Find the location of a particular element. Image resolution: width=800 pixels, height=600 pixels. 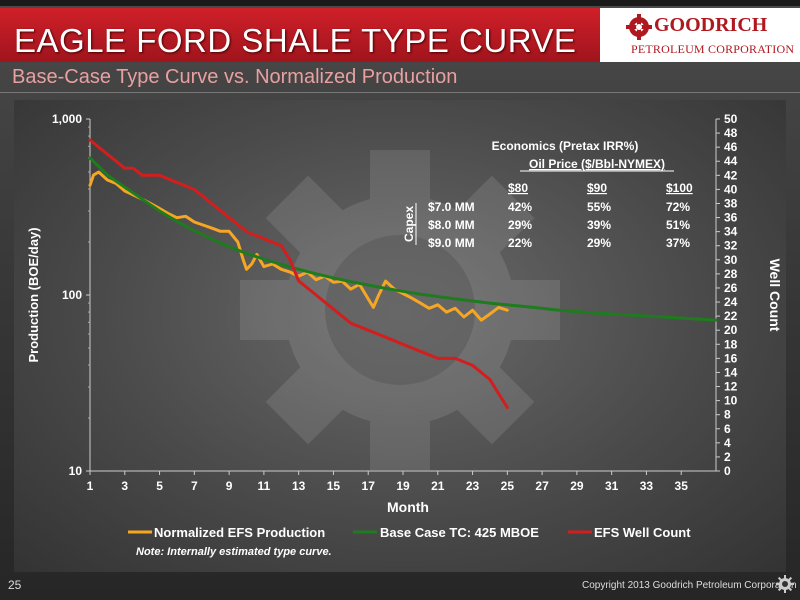

y2-tick-label: 38 is located at coordinates (731, 203).